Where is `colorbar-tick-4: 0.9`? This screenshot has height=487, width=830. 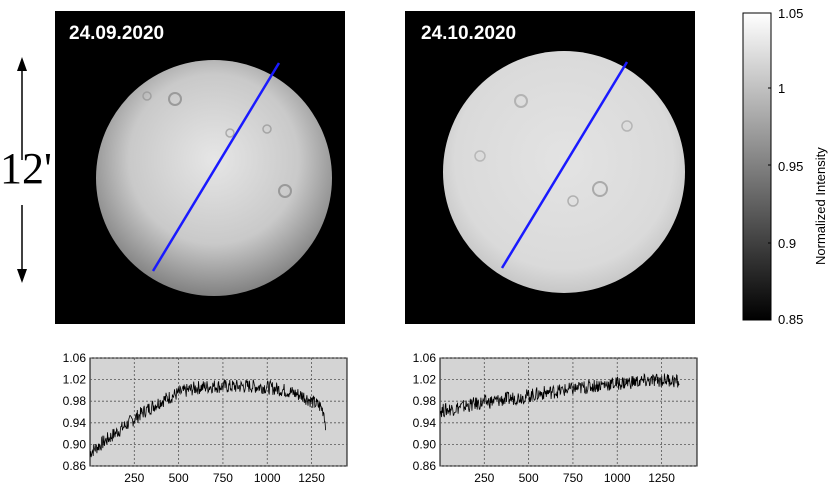
colorbar-tick-4: 0.9 is located at coordinates (787, 243).